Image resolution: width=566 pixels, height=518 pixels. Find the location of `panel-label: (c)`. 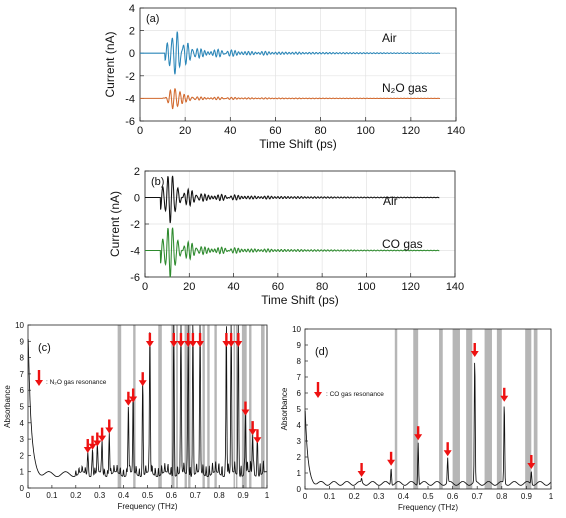

panel-label: (c) is located at coordinates (44, 348).